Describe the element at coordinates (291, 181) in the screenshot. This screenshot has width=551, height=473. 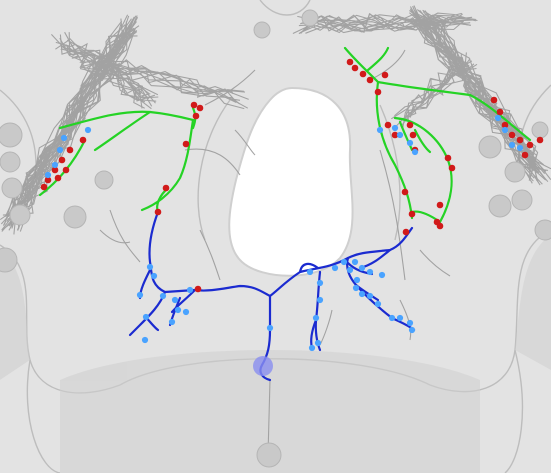
I see `central-opening` at that location.